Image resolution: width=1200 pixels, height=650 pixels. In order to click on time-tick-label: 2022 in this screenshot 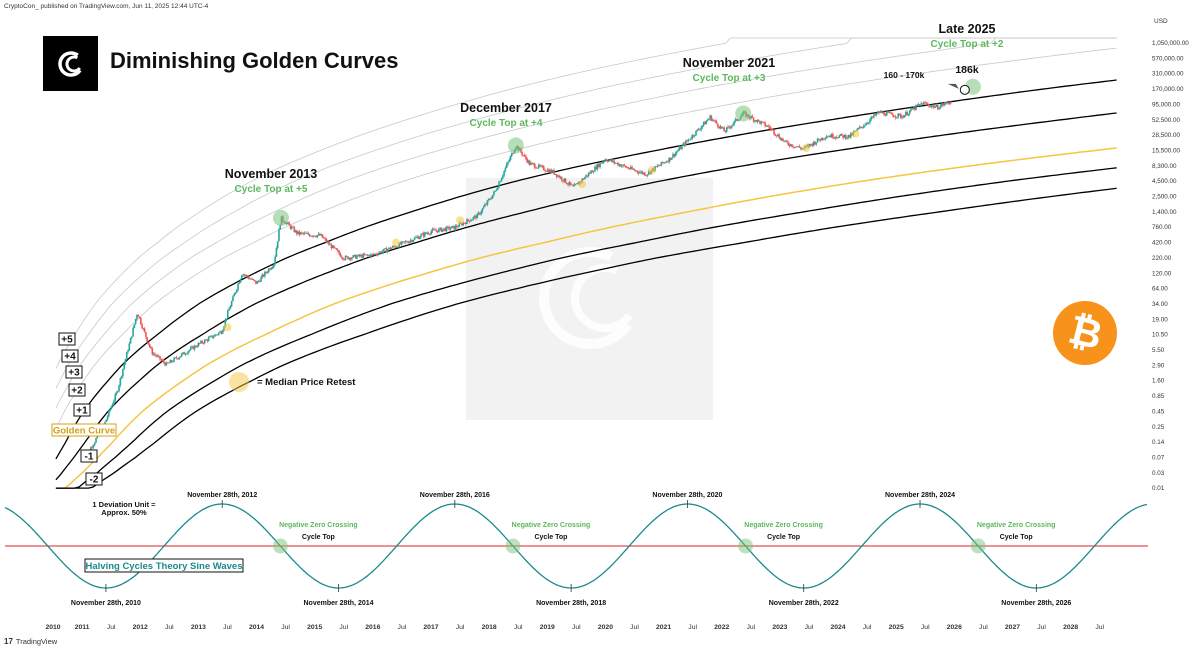, I will do `click(721, 627)`.